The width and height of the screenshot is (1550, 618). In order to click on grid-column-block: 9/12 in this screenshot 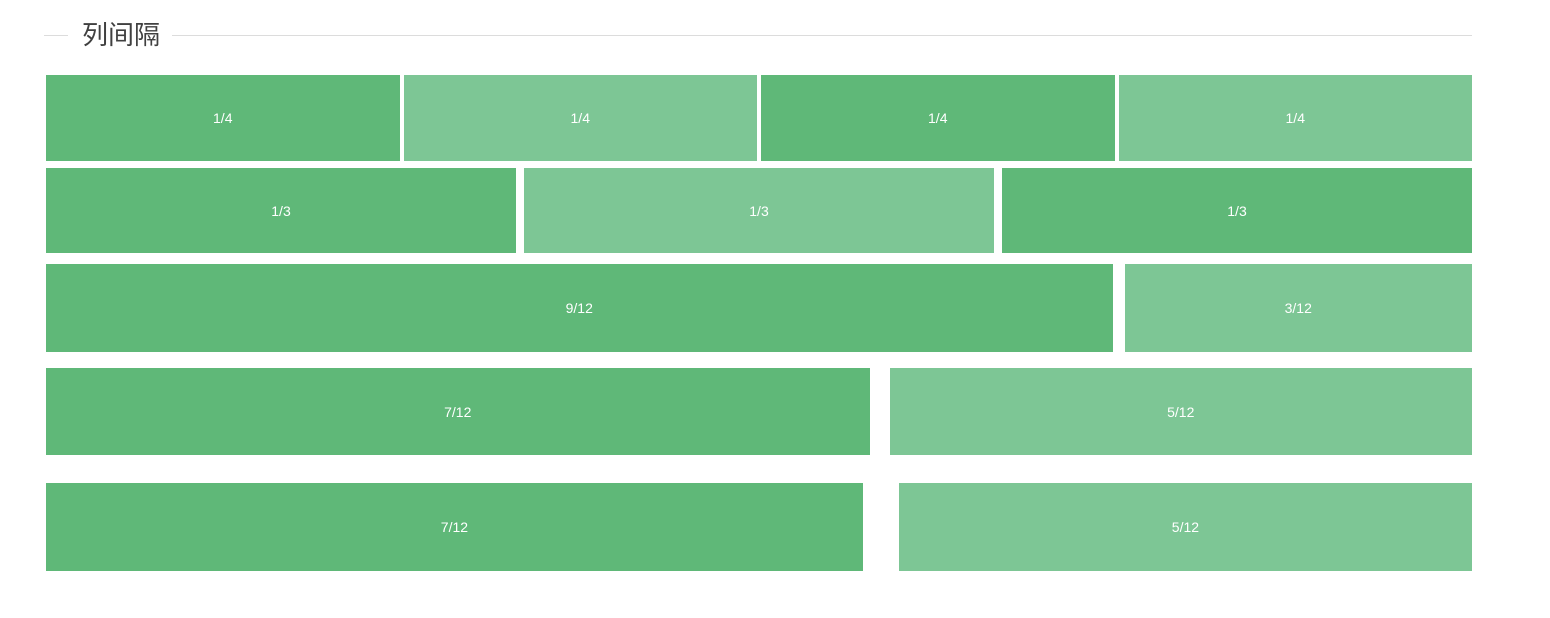, I will do `click(579, 308)`.